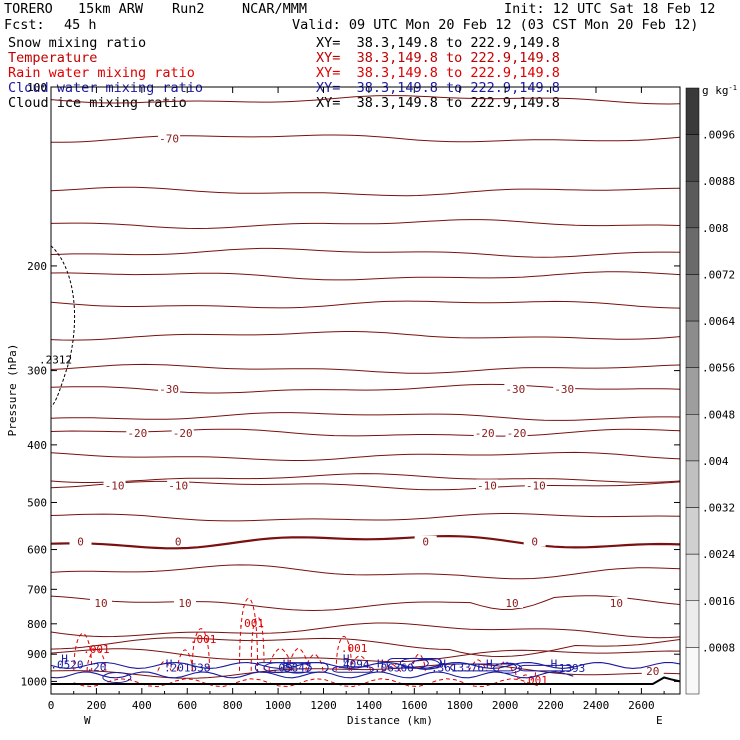  I want to click on isotherm-label: 0, so click(178, 542).